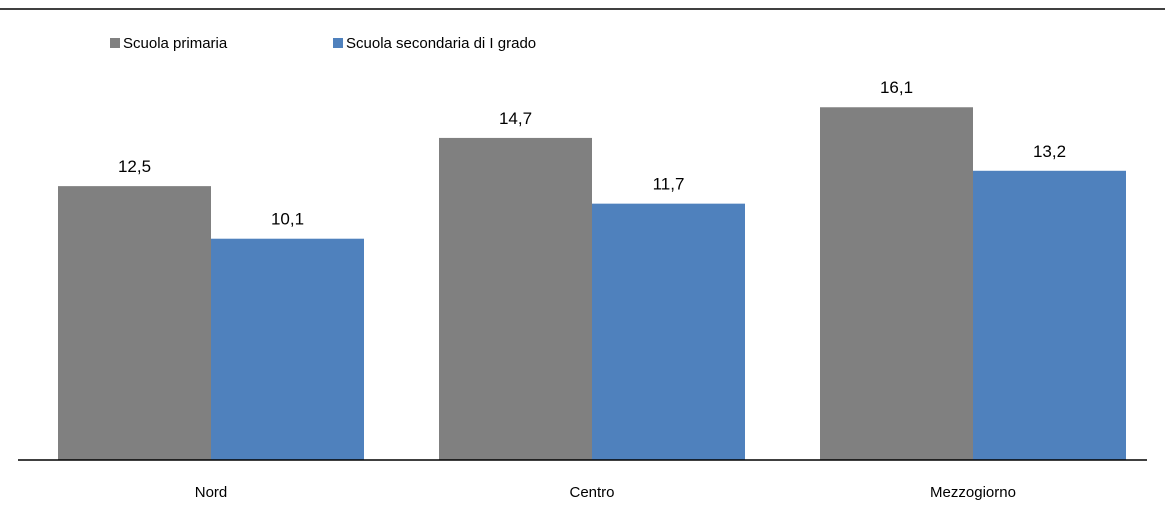 Image resolution: width=1165 pixels, height=511 pixels. Describe the element at coordinates (515, 118) in the screenshot. I see `value-label-centro-series-0: 14,7` at that location.